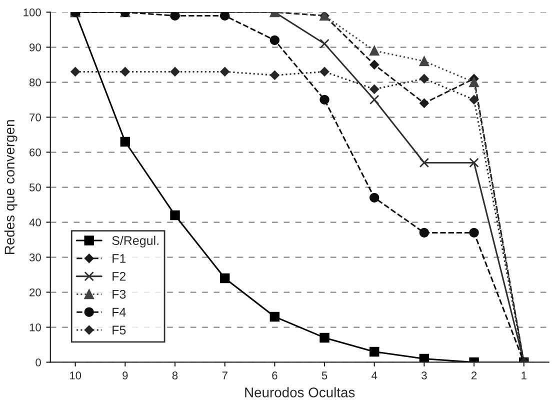 The height and width of the screenshot is (407, 560). Describe the element at coordinates (275, 376) in the screenshot. I see `x-tick-label: 6` at that location.